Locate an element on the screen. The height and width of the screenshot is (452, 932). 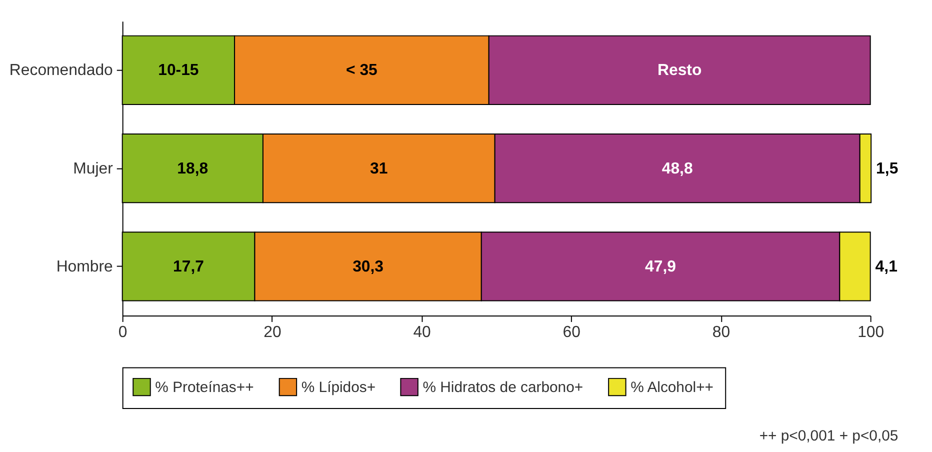
x-tick-label: 40 is located at coordinates (422, 332).